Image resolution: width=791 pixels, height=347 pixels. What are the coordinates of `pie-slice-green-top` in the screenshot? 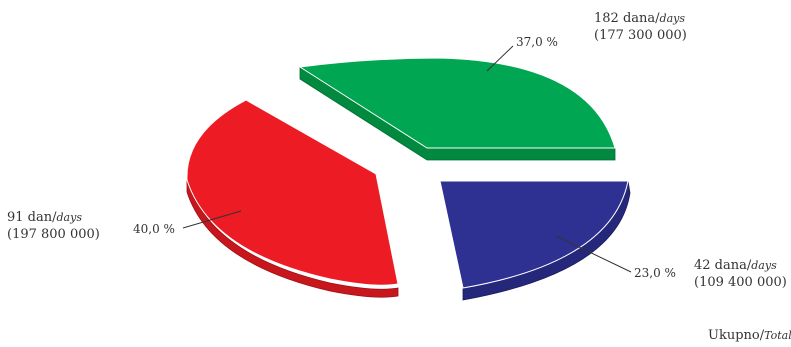 It's located at (457, 103).